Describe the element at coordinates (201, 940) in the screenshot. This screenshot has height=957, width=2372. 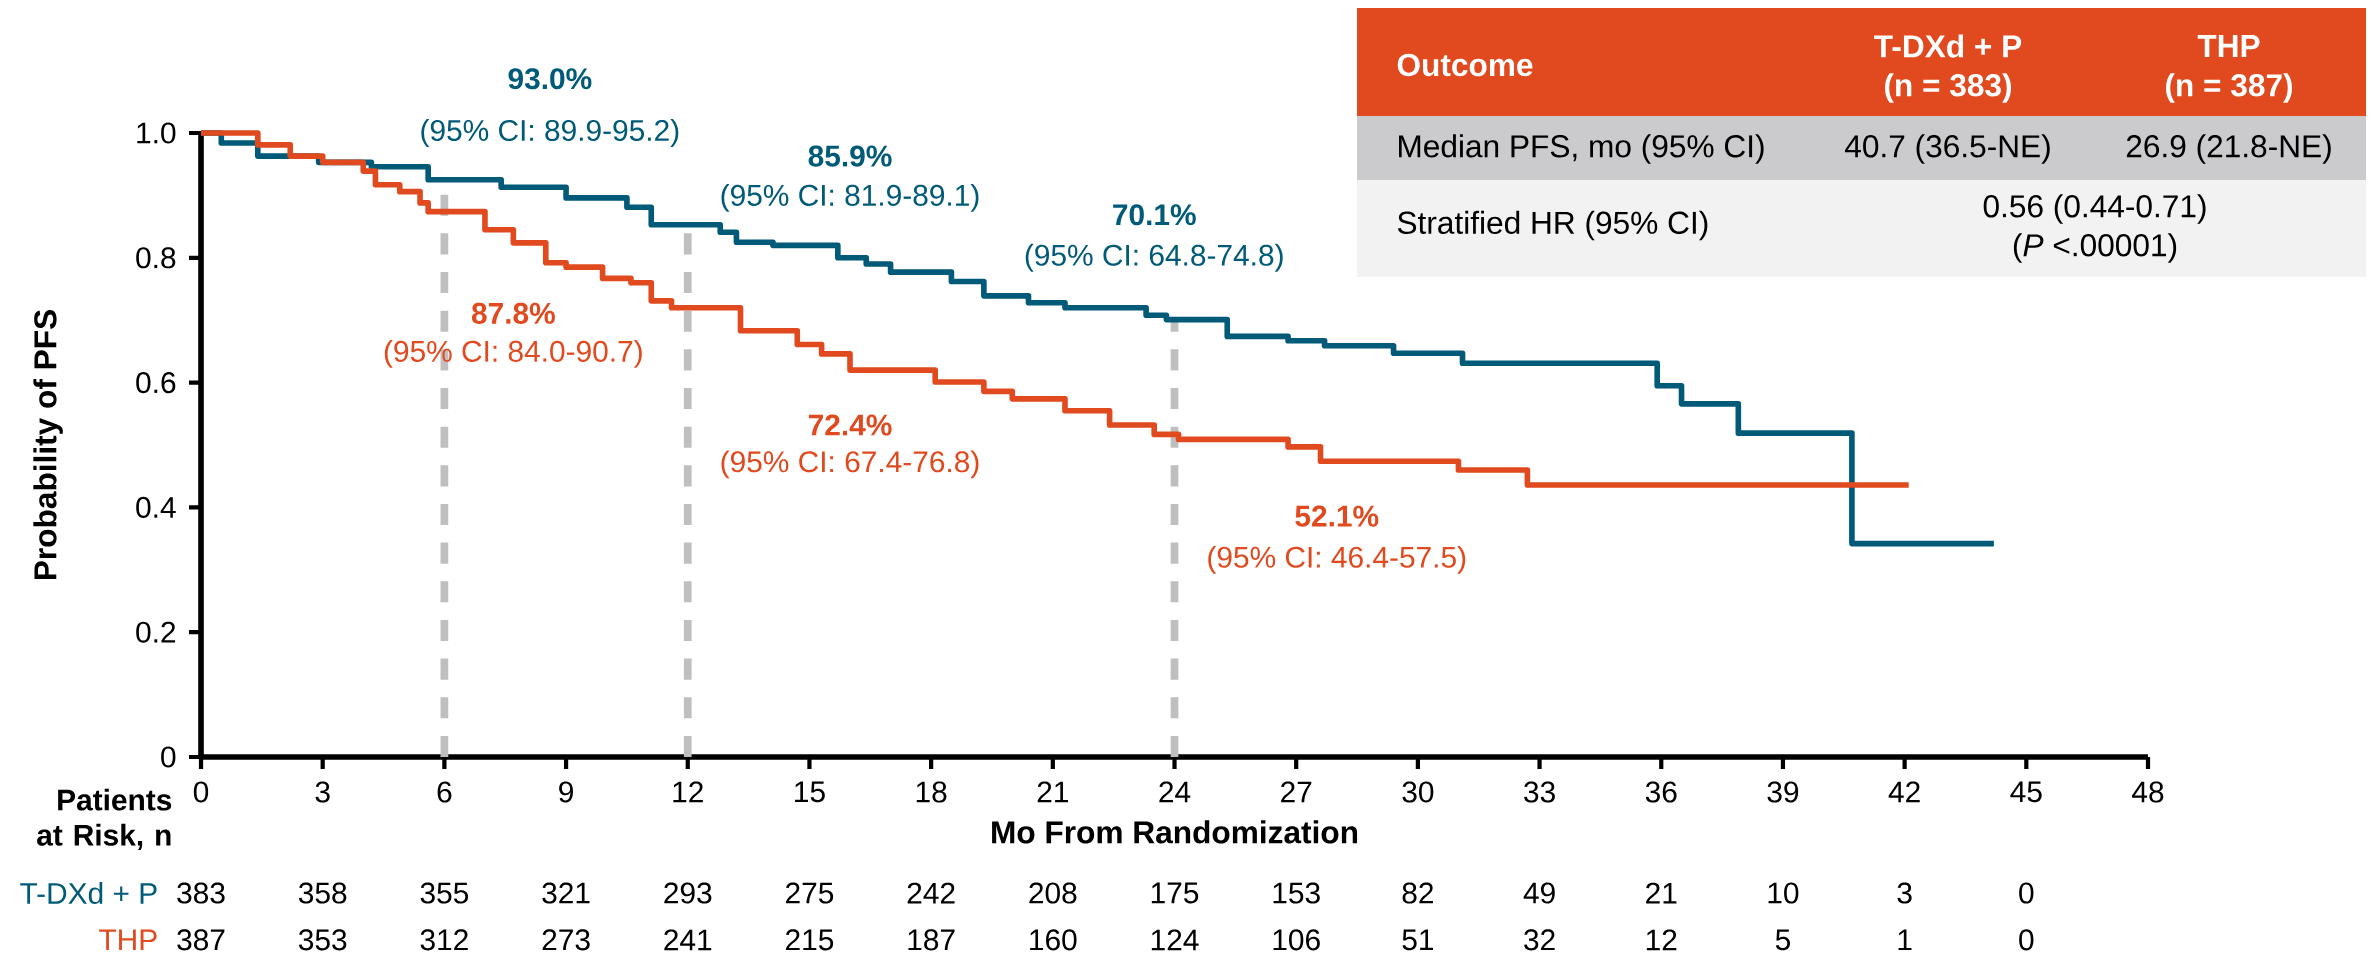
I see `text: 387` at that location.